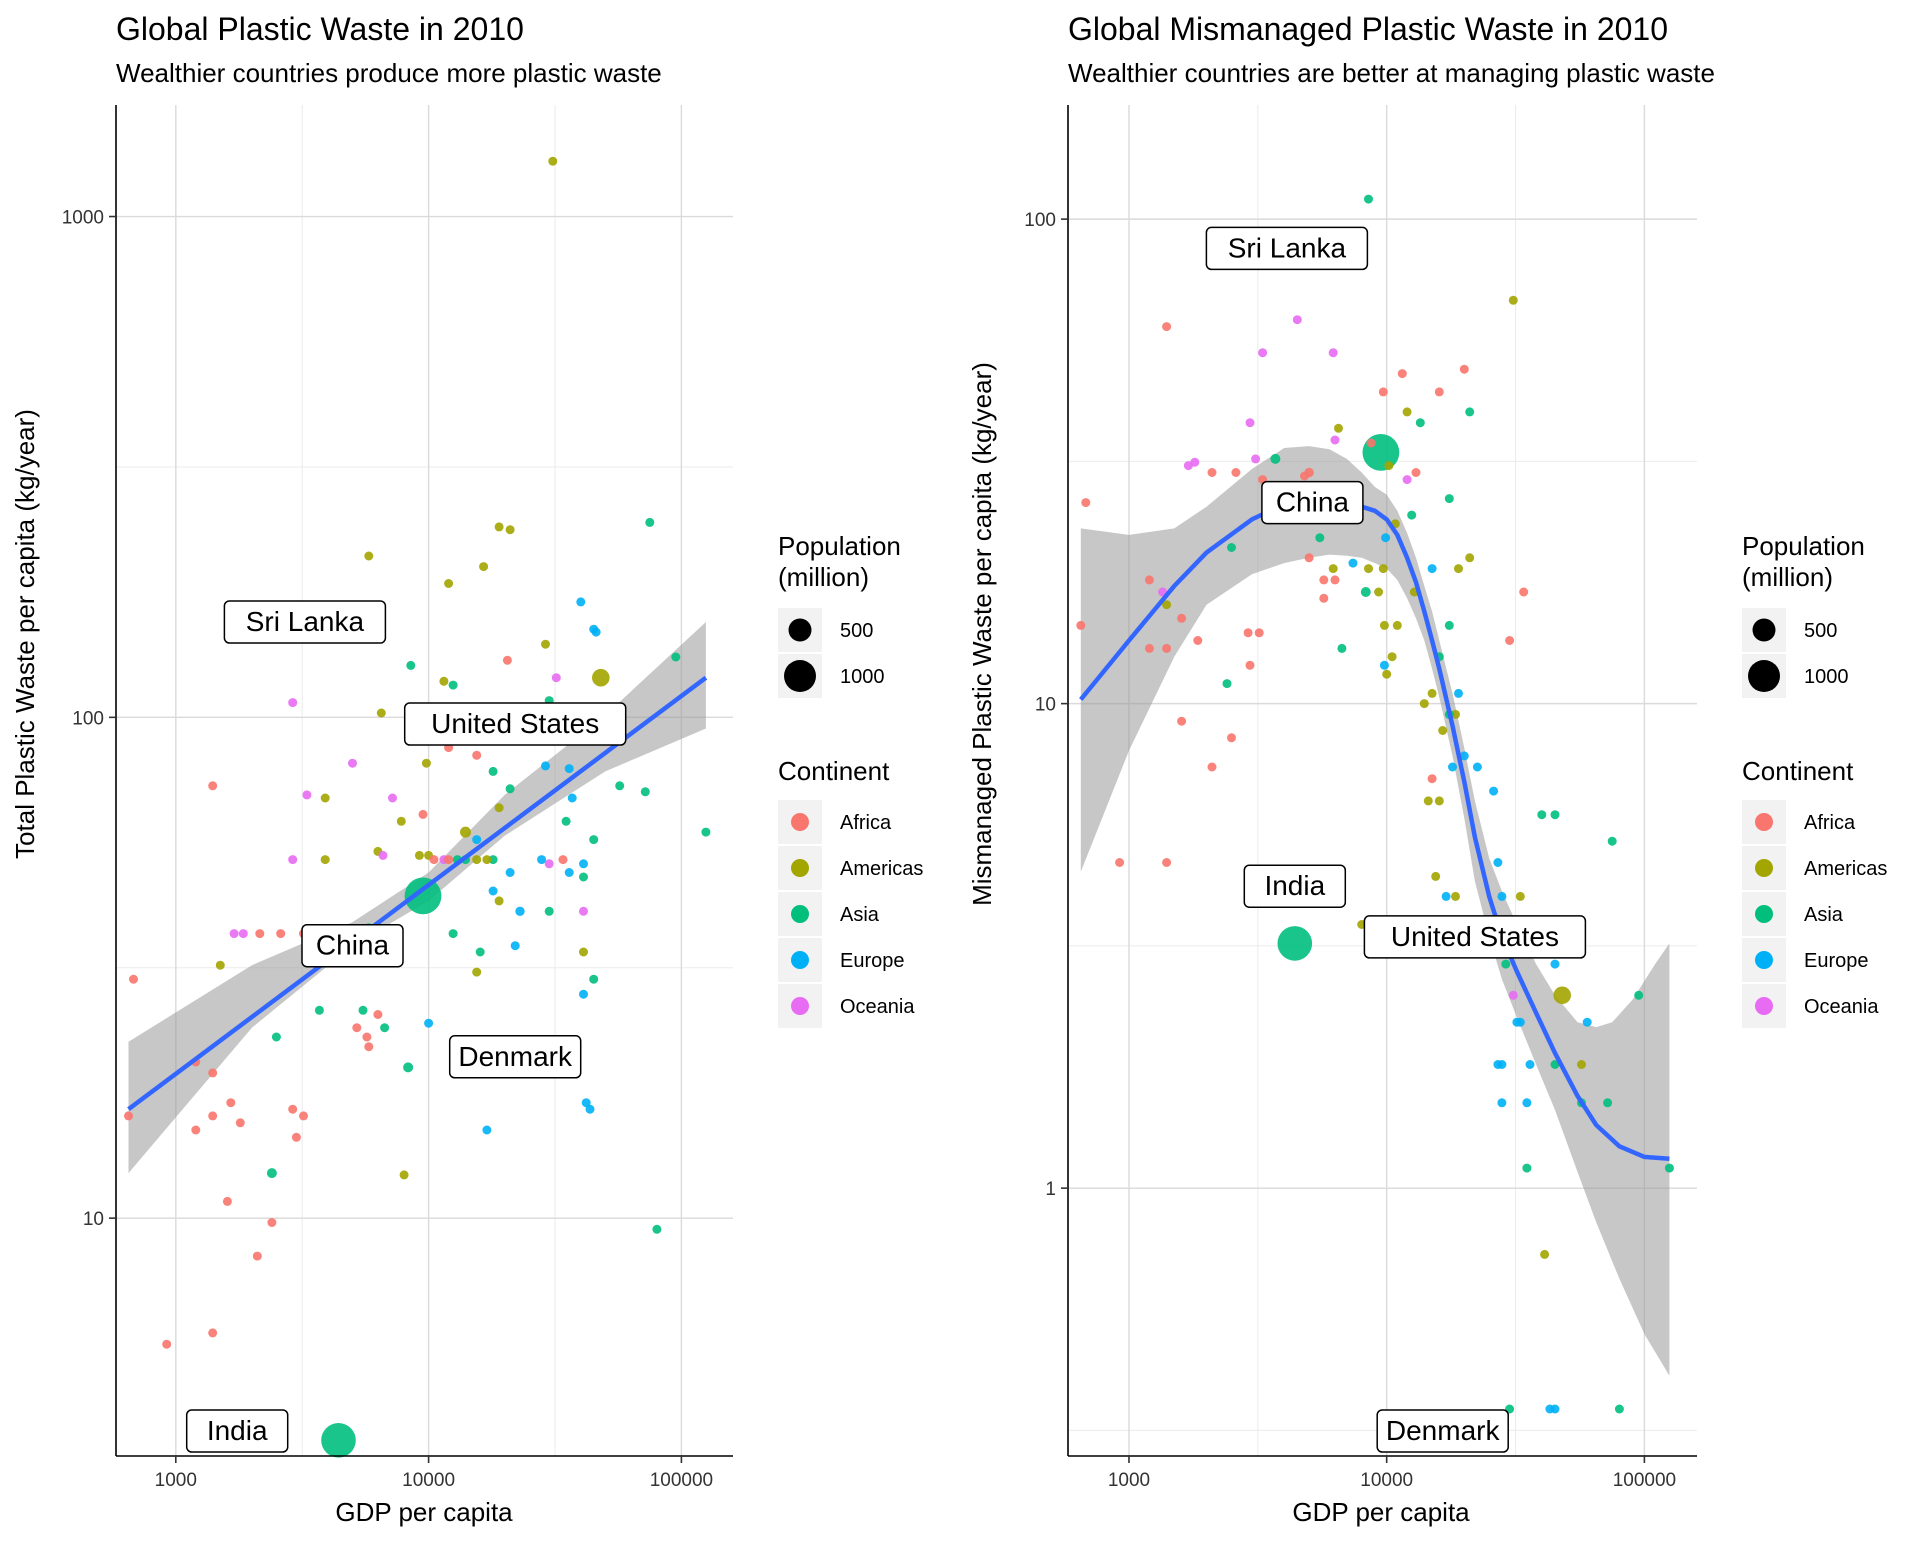 This screenshot has width=1920, height=1541. I want to click on size-legend-title: Population, so click(839, 546).